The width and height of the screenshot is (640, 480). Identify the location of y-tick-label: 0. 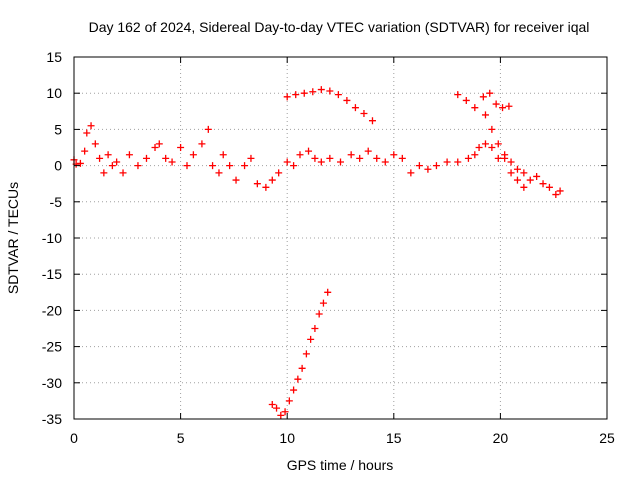
(58, 166).